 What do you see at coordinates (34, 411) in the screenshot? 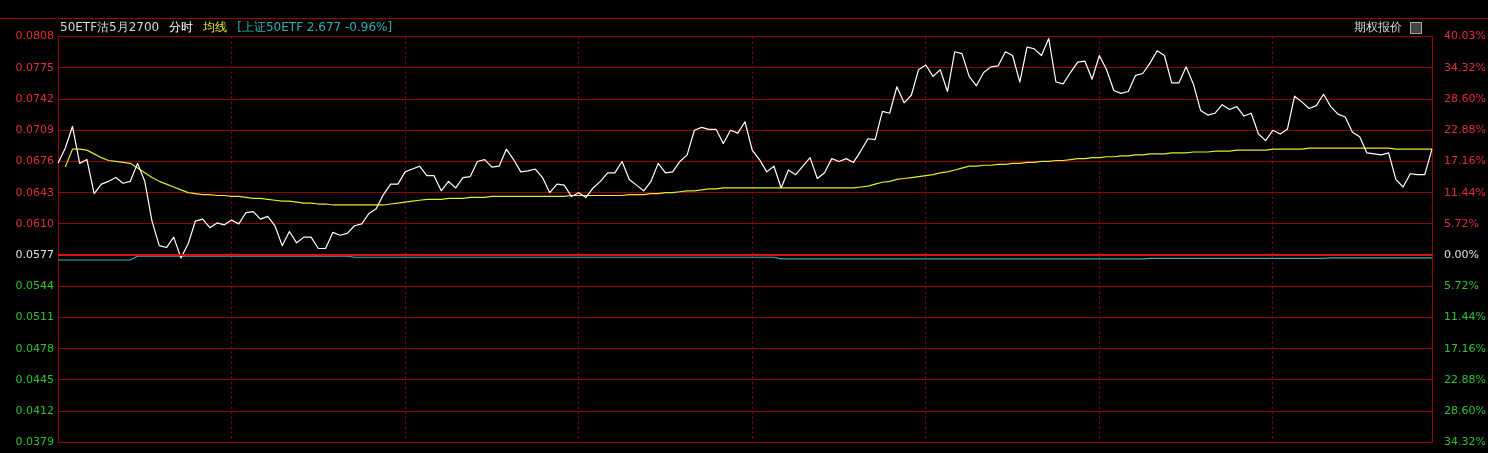
I see `y-tick-label: 0.0412` at bounding box center [34, 411].